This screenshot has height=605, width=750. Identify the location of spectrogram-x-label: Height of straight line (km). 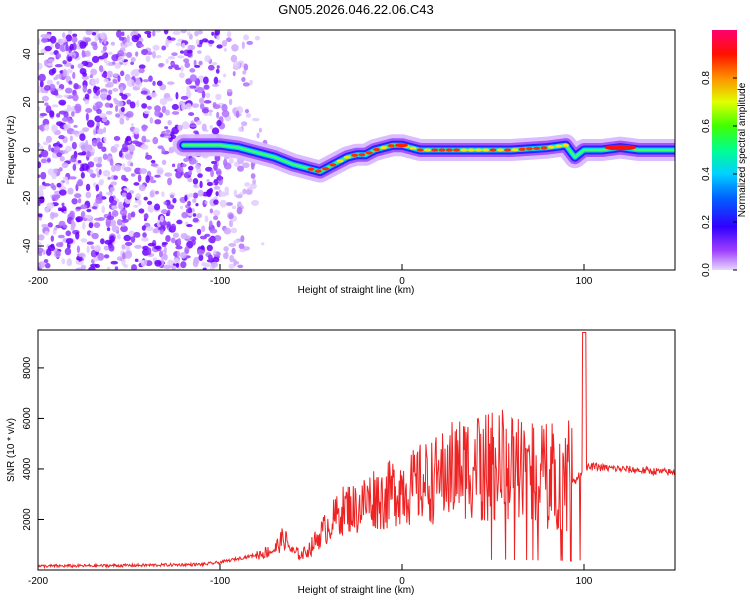
(356, 290).